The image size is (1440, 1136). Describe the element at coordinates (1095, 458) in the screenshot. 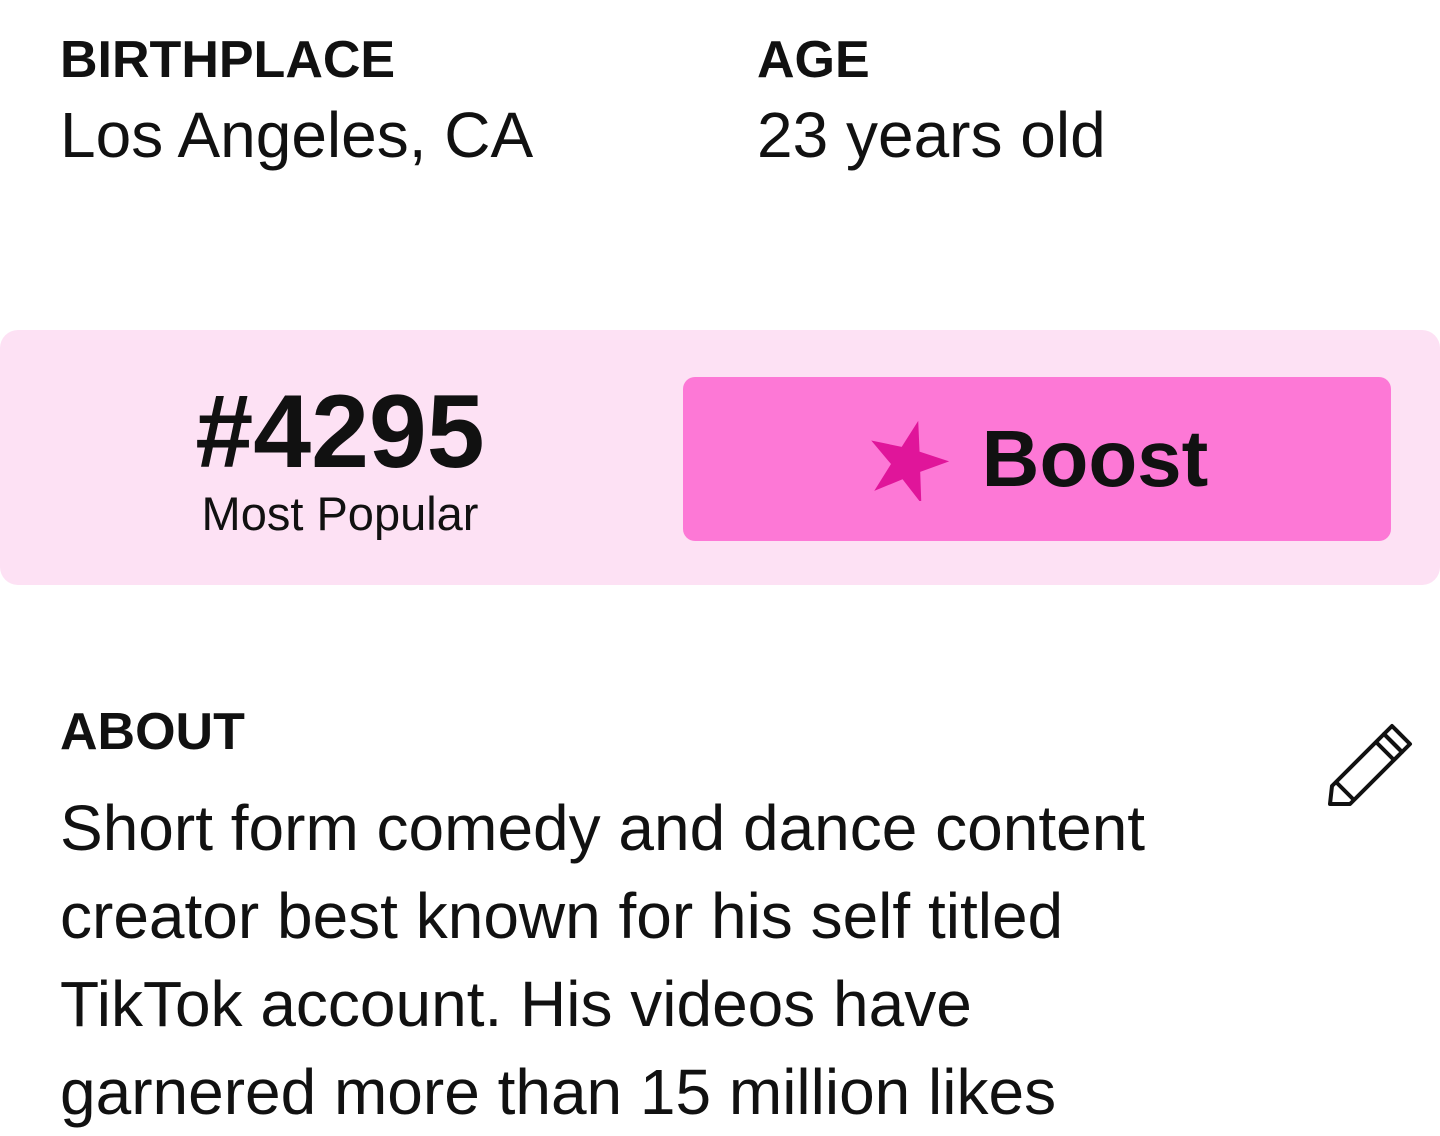

I see `boost-label: Boost` at that location.